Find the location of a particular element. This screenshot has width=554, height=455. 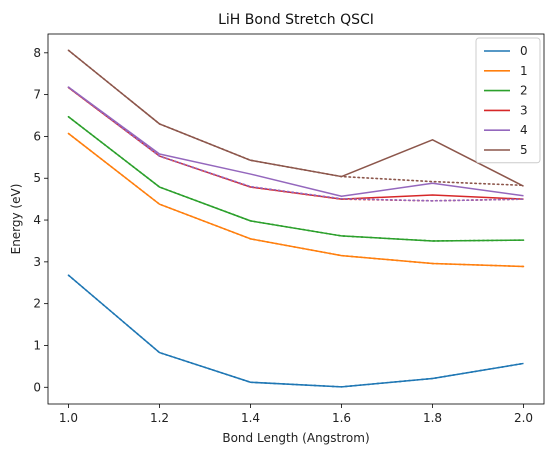

x-tick-label: 1.2 is located at coordinates (159, 418).